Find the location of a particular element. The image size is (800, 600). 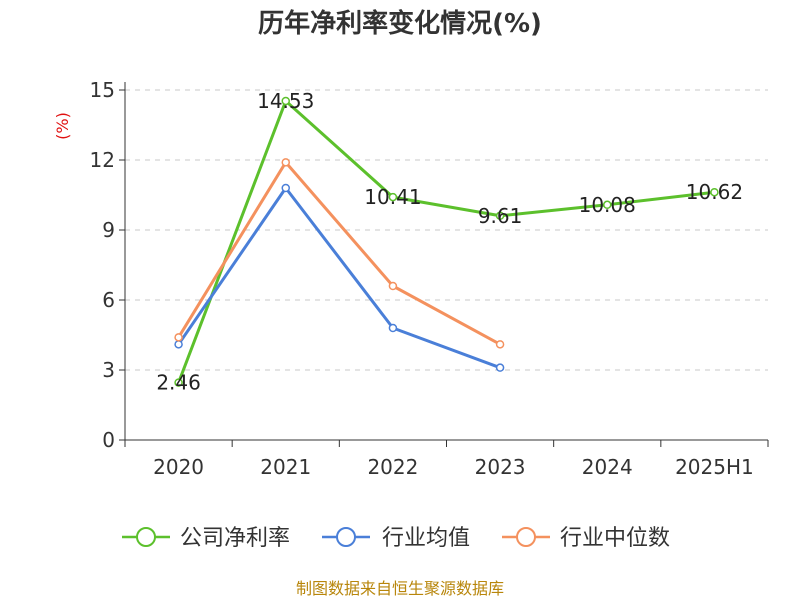

legend-label: 公司净利率 is located at coordinates (235, 538).